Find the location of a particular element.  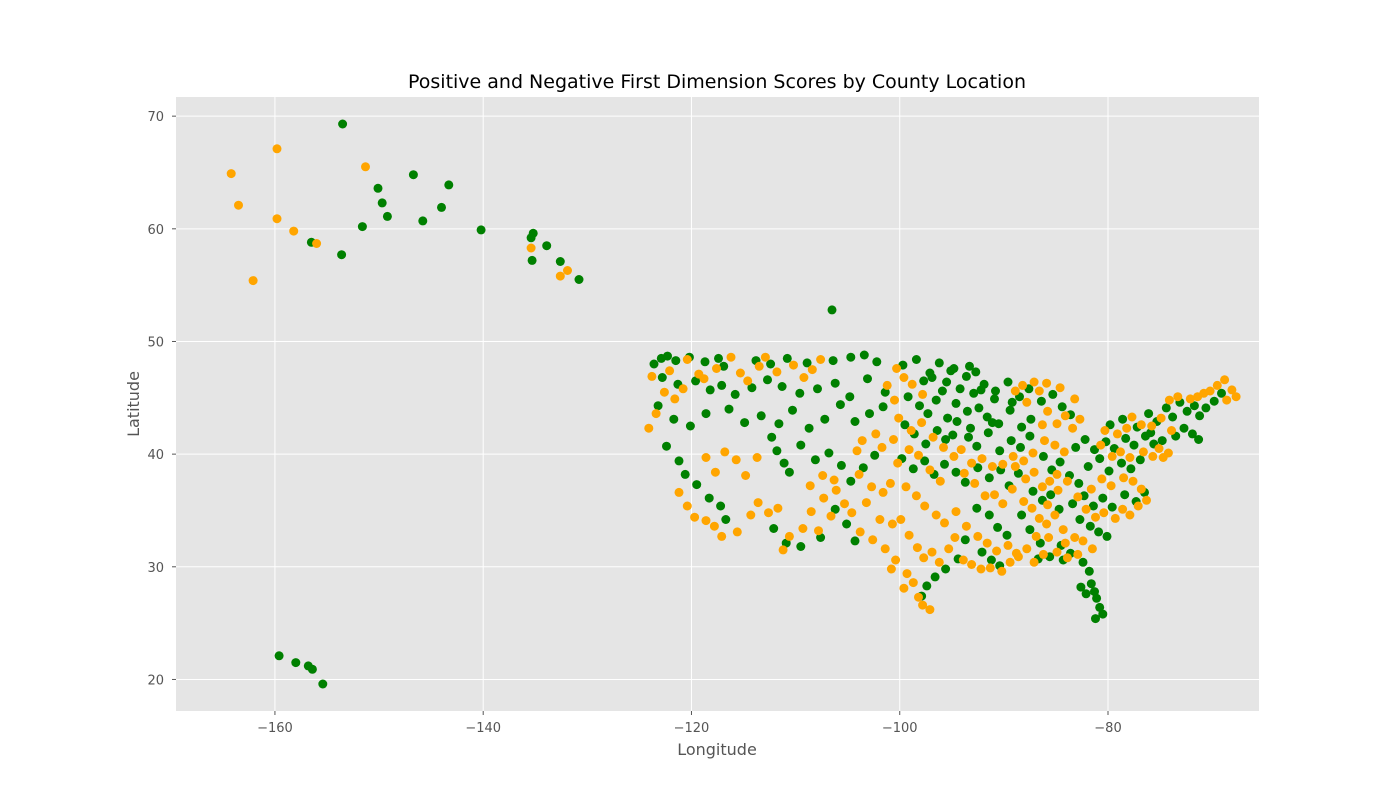

y-tick-label: 70 is located at coordinates (155, 117).